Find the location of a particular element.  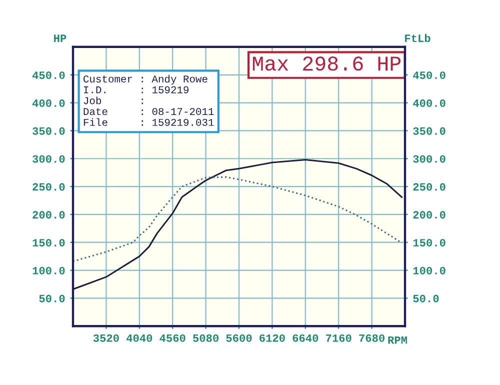

annotation: Date : 08-17-2011 is located at coordinates (149, 112).